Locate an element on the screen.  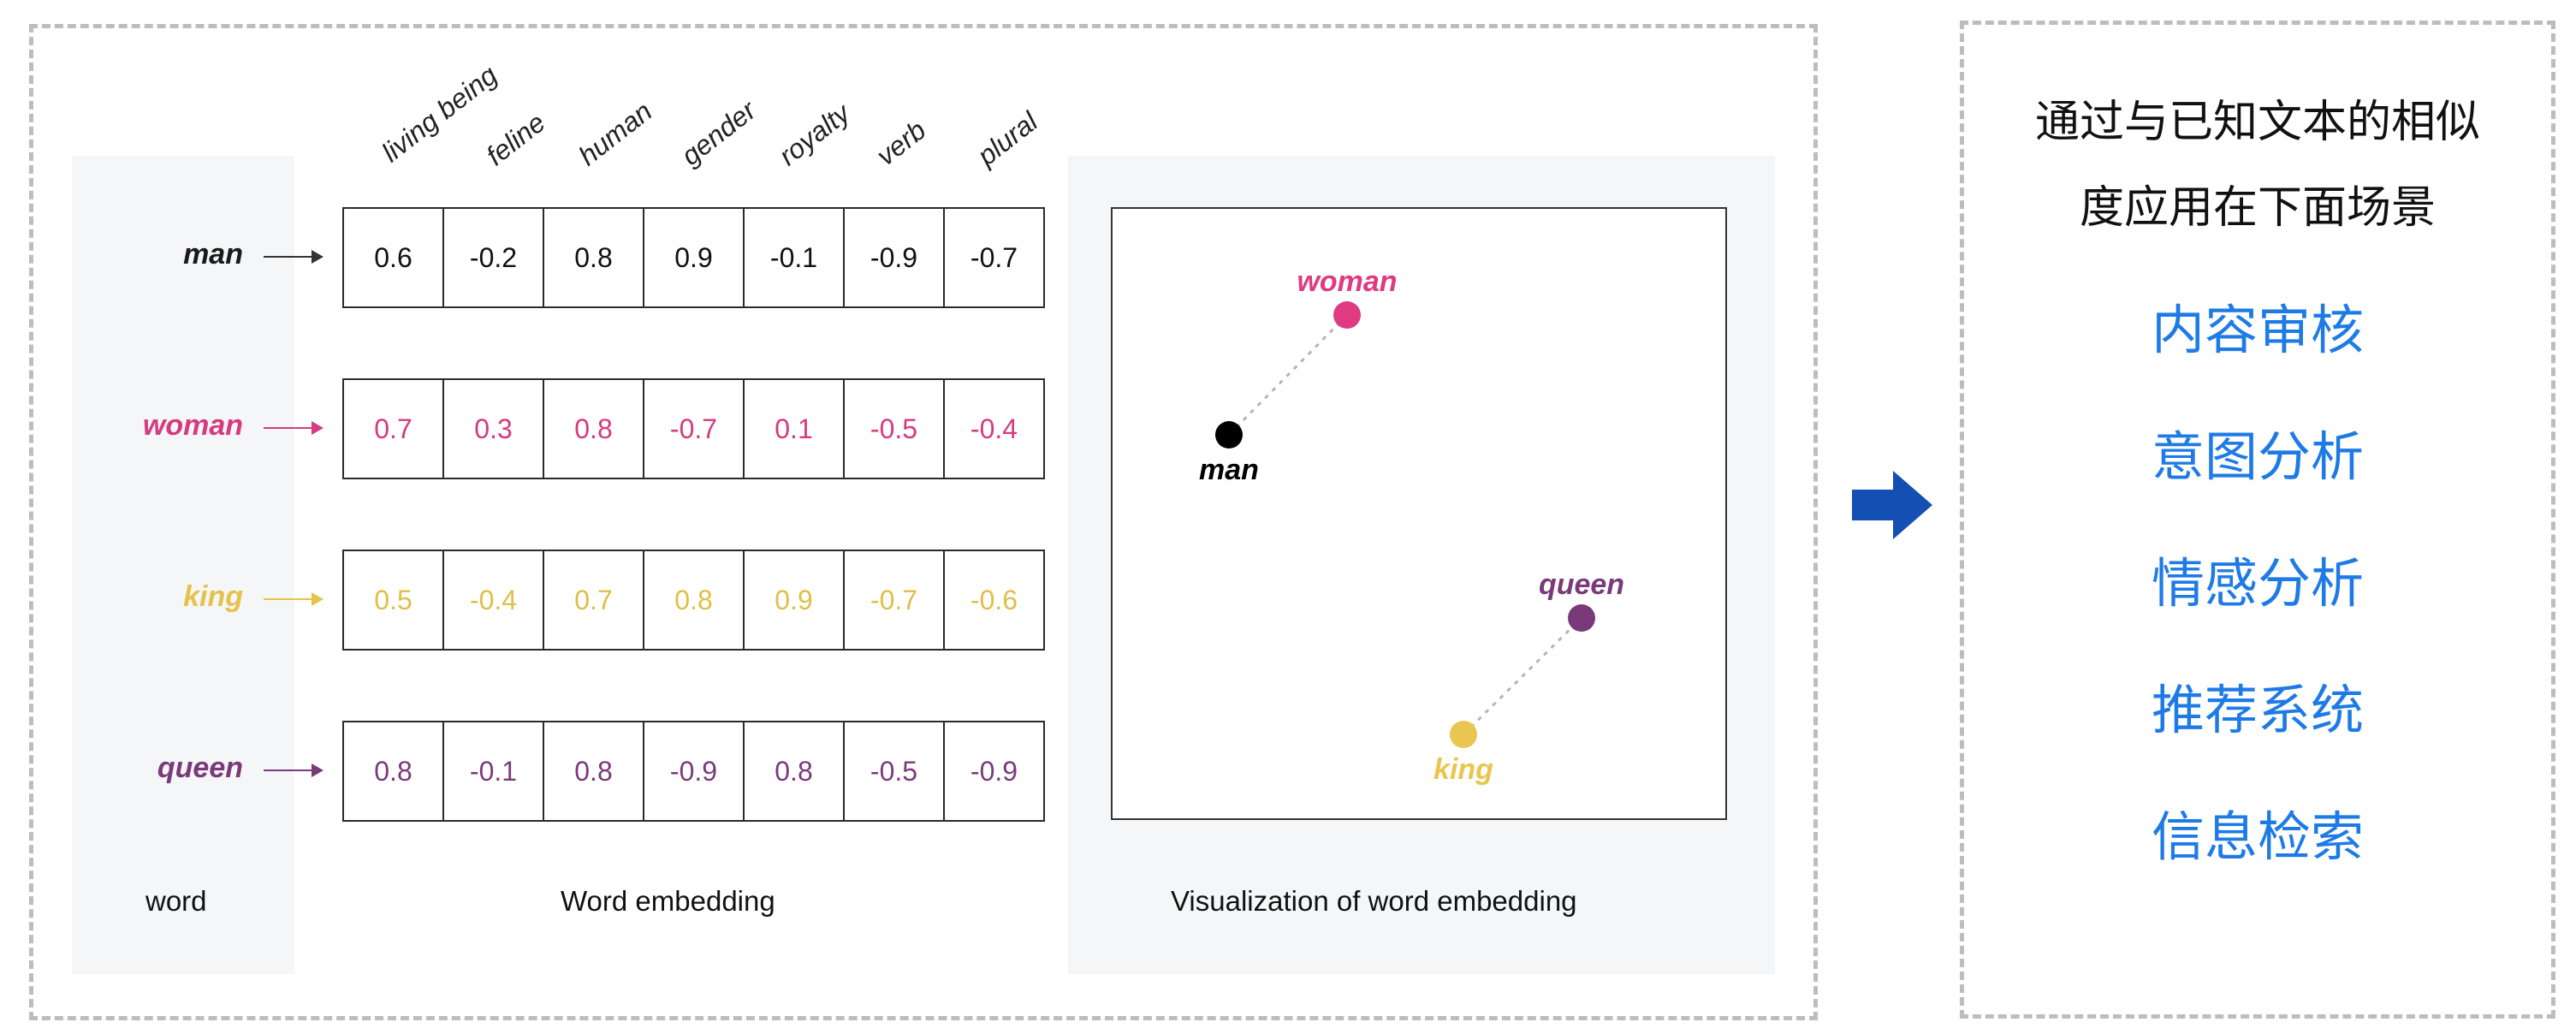
right-arrow-icon is located at coordinates (1892, 505).